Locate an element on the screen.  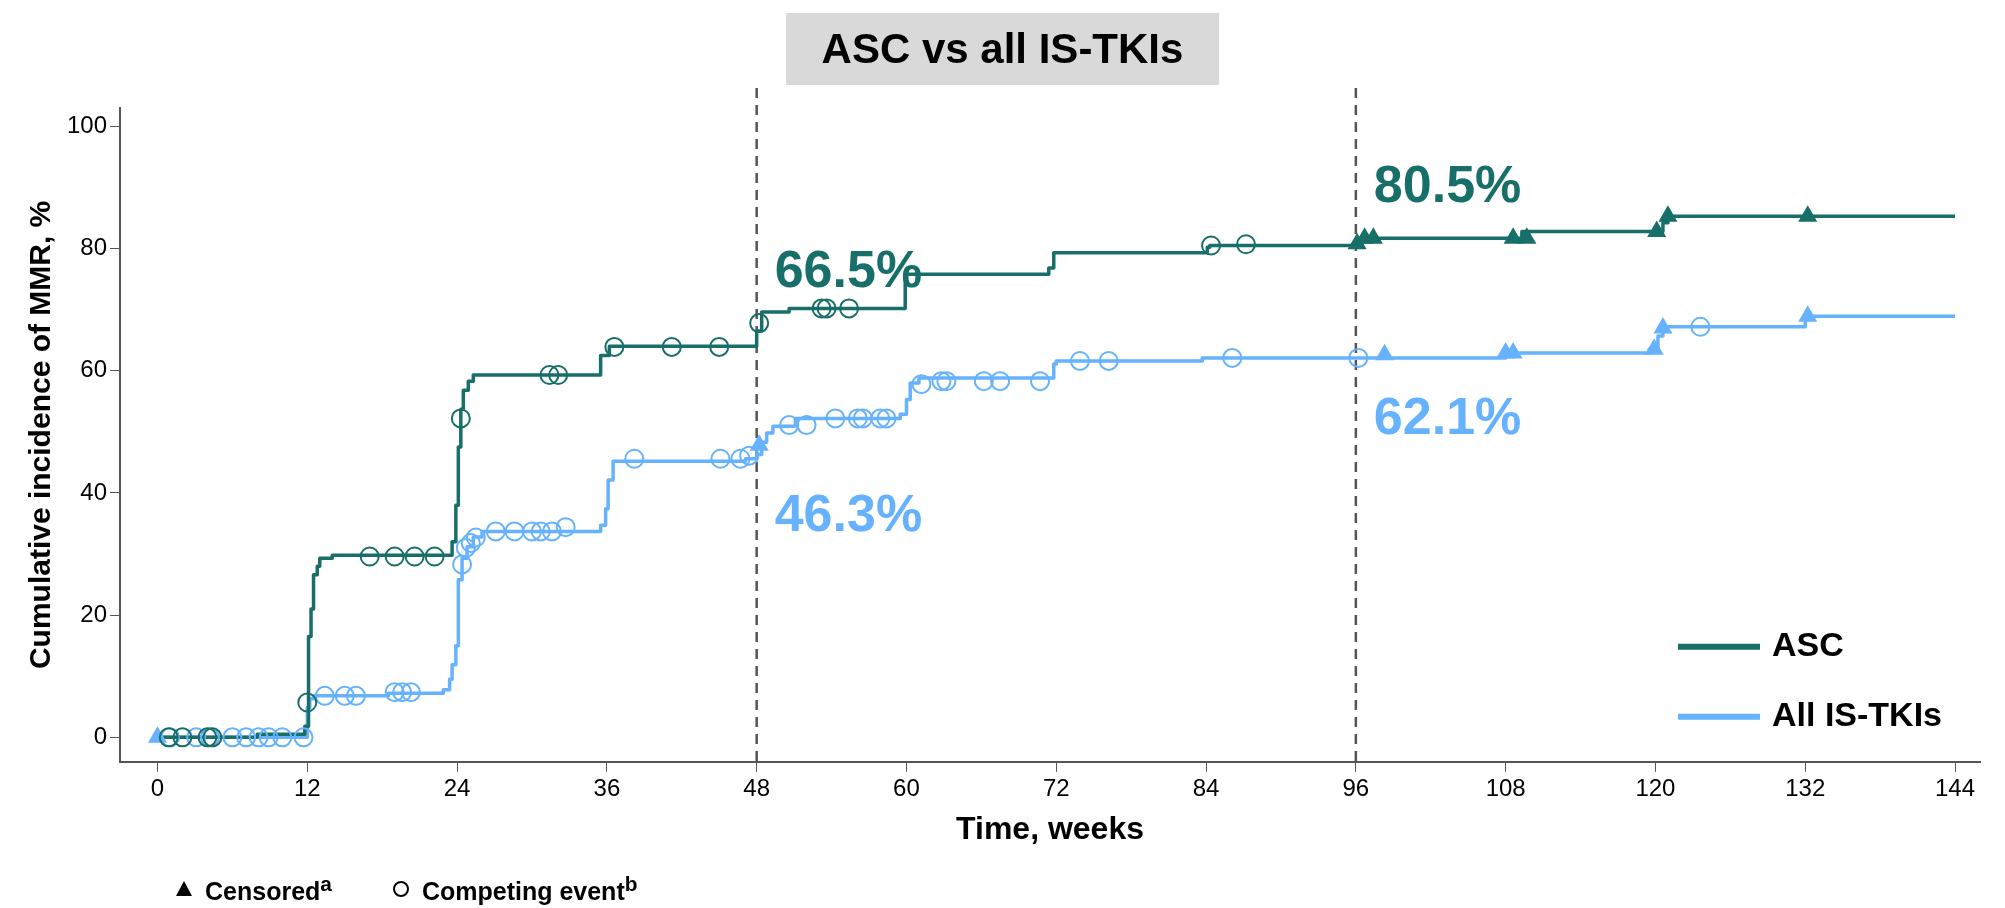
x-tick-label: 48 is located at coordinates (757, 787).